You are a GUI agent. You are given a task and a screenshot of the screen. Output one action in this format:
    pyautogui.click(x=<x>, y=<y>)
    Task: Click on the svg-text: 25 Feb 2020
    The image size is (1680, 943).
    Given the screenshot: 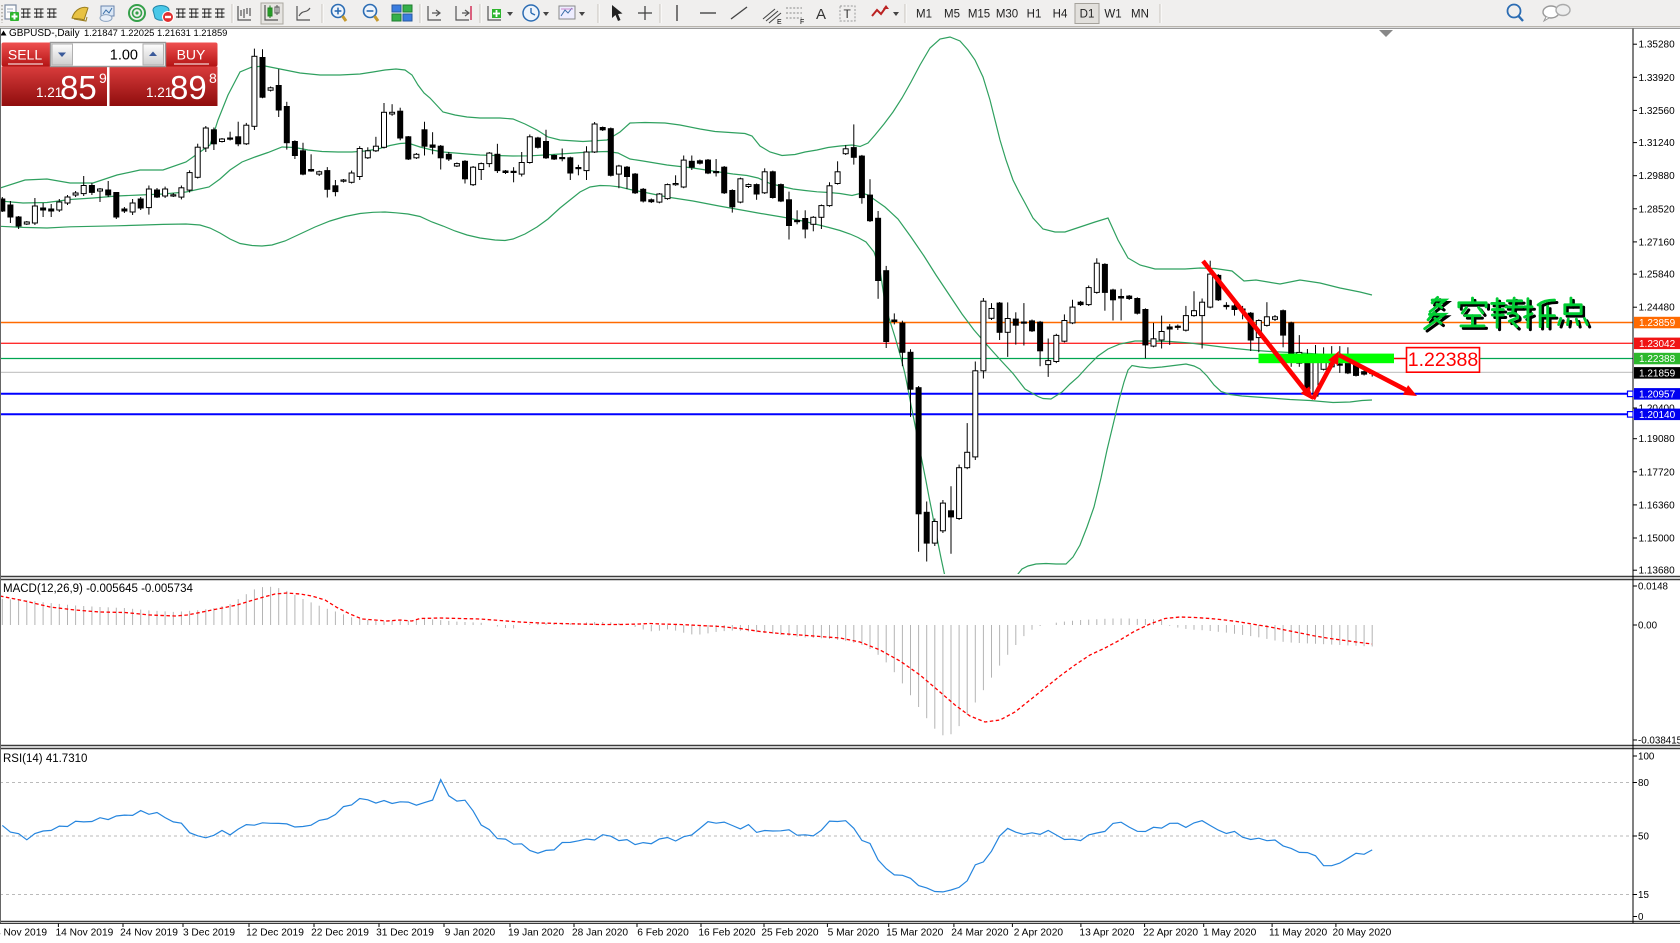 What is the action you would take?
    pyautogui.click(x=790, y=933)
    